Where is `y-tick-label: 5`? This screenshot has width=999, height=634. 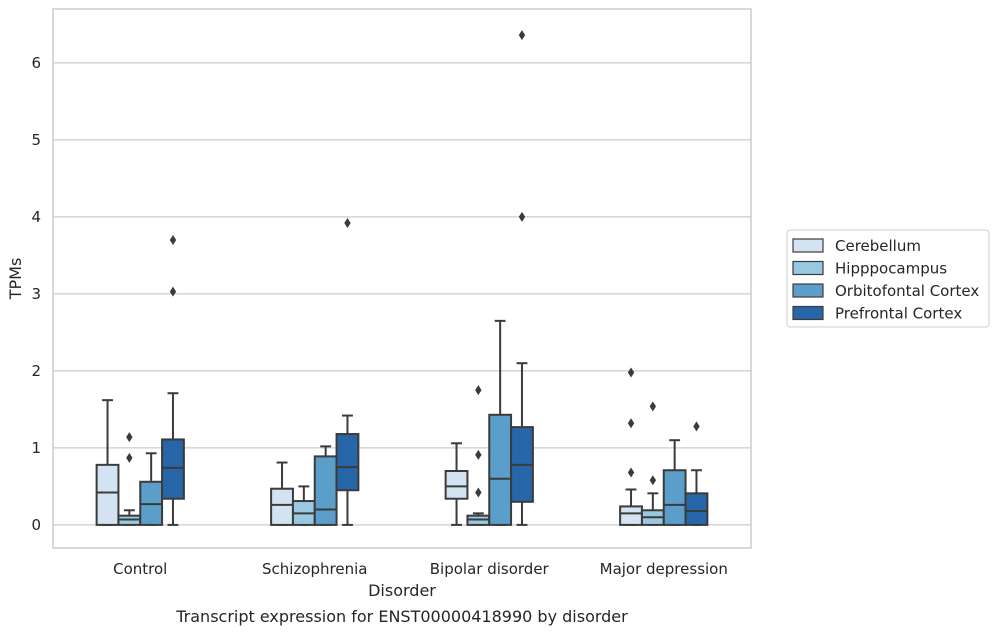
y-tick-label: 5 is located at coordinates (36, 140).